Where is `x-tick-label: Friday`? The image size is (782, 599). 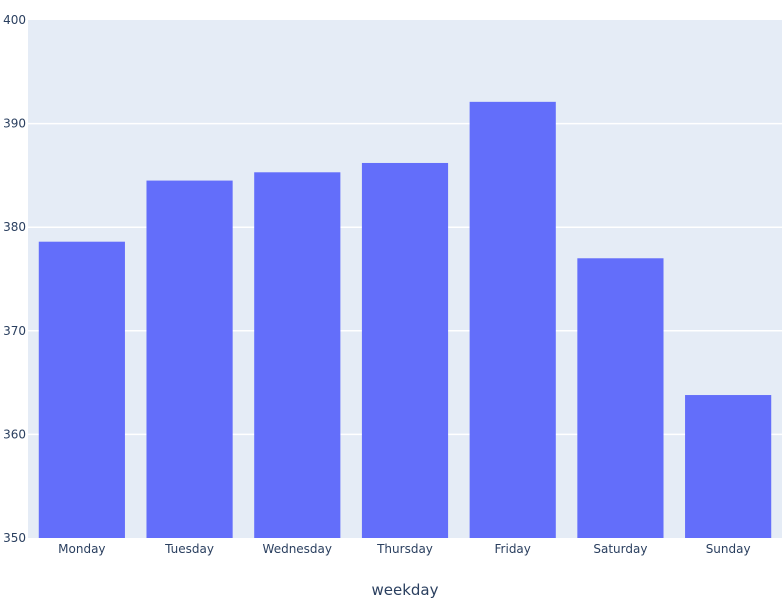
x-tick-label: Friday is located at coordinates (513, 549).